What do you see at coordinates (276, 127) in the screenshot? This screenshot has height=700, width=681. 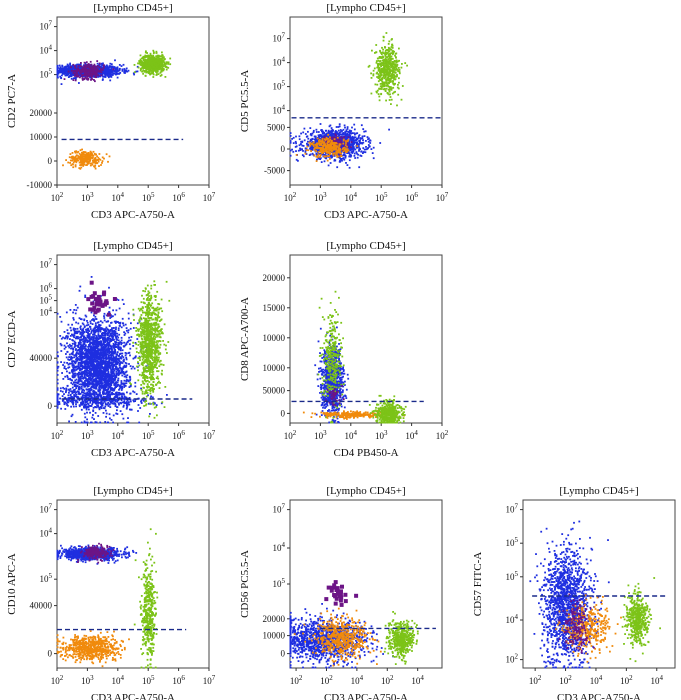 I see `y-tick-label: 5000` at bounding box center [276, 127].